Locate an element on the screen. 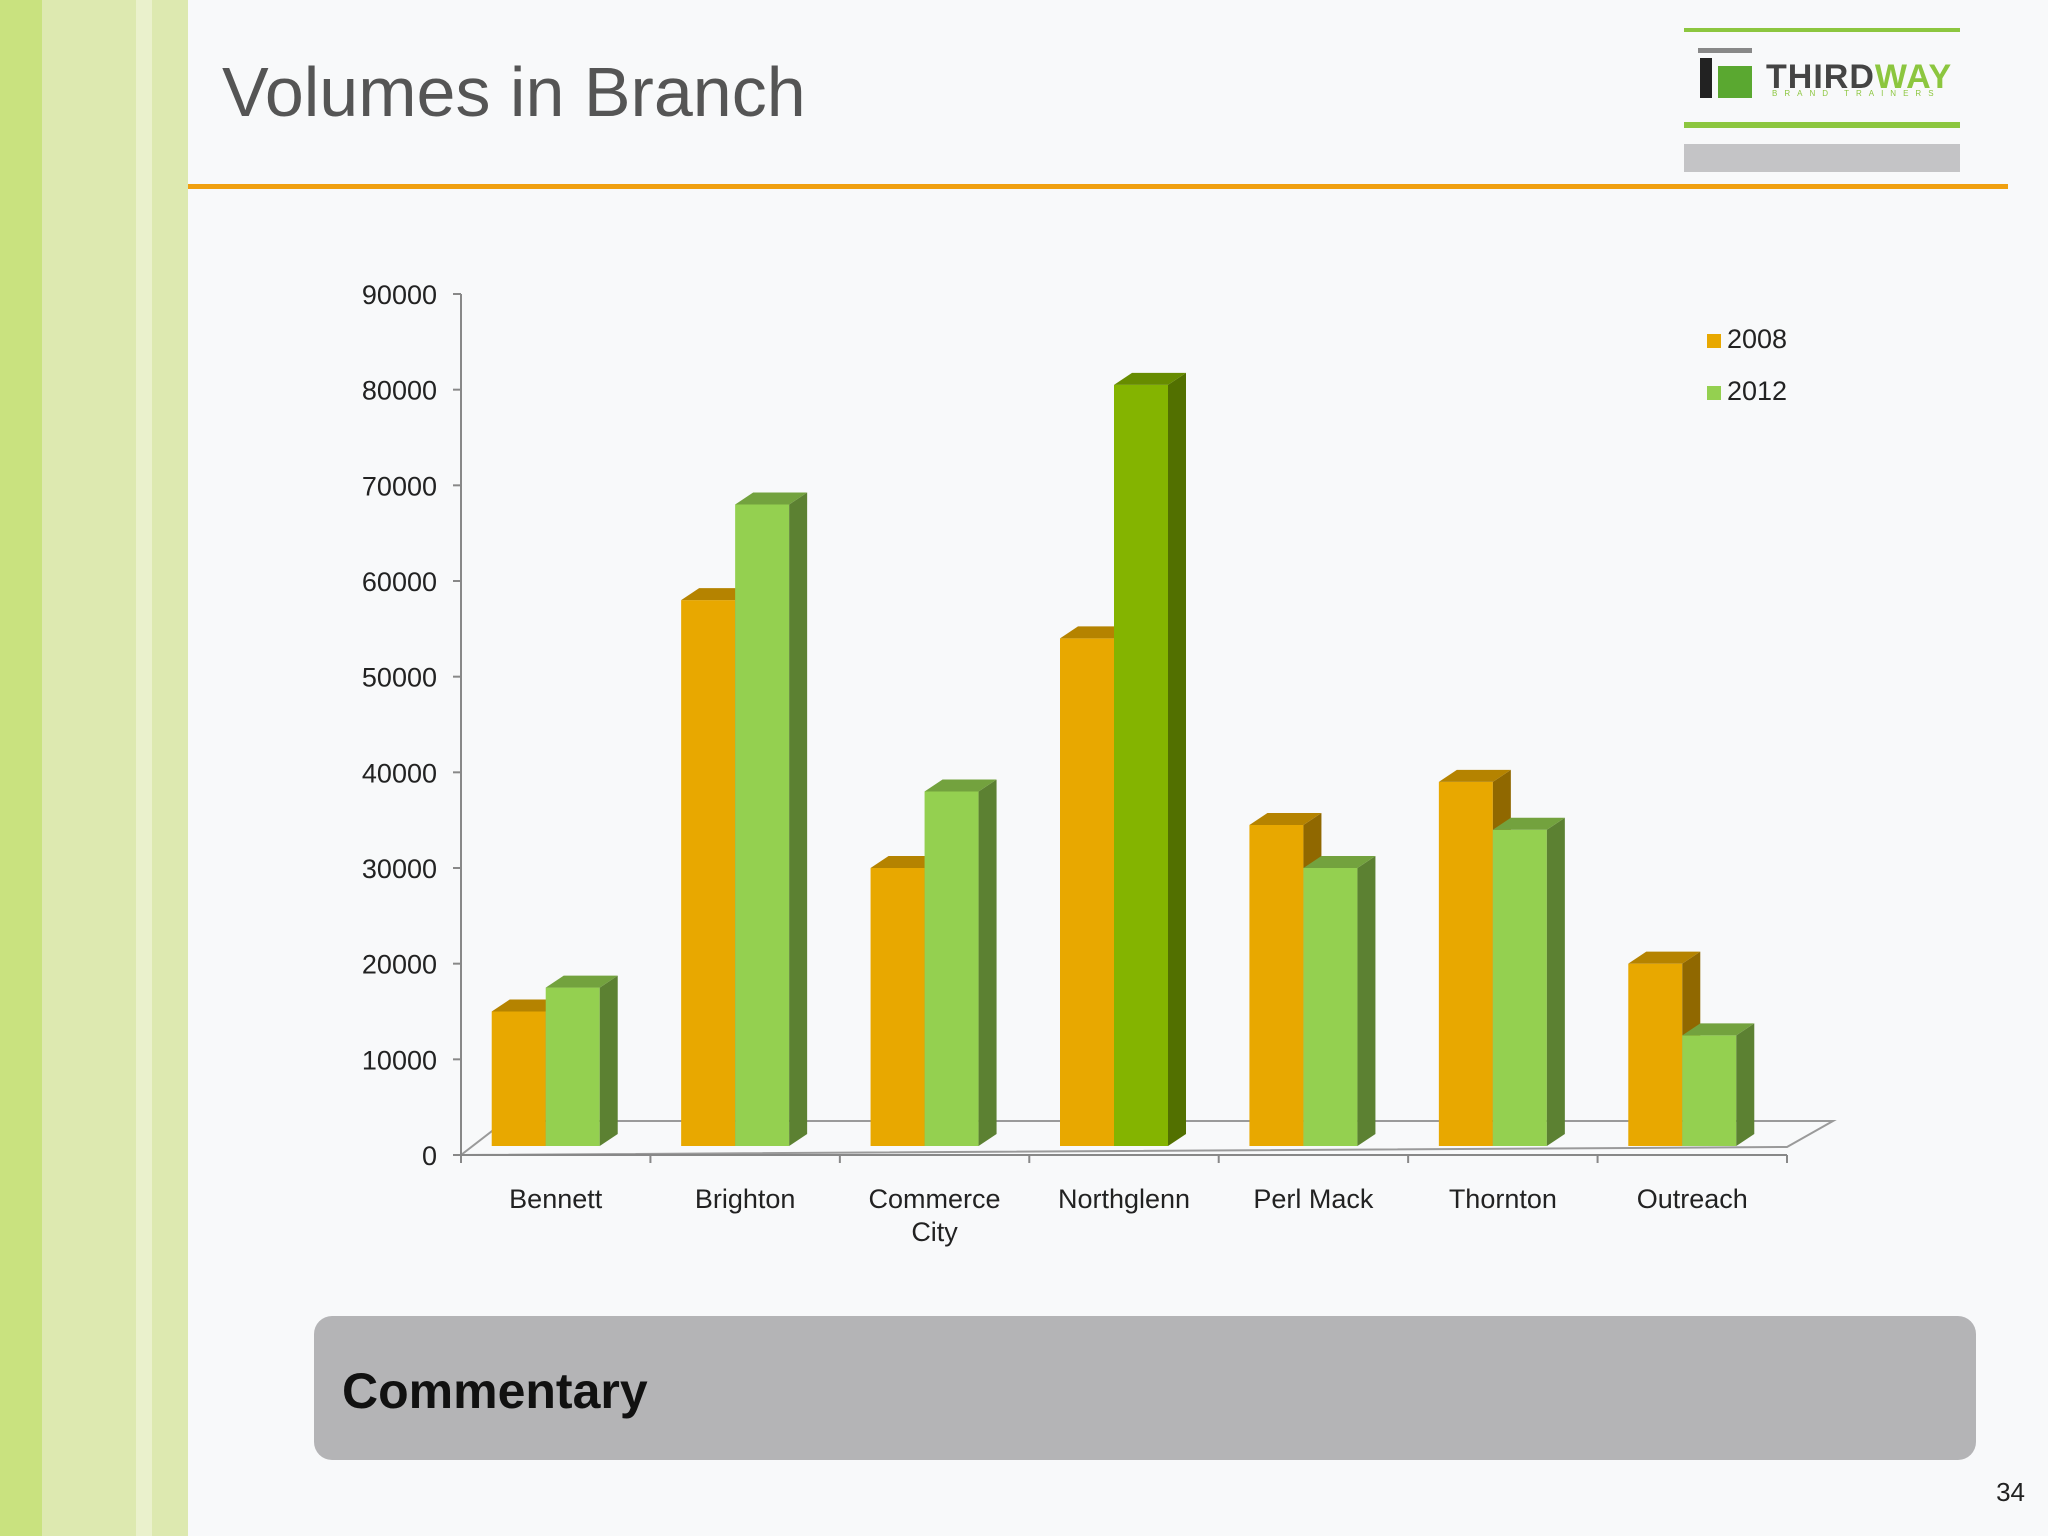  legend-swatch-2008 is located at coordinates (1714, 341).